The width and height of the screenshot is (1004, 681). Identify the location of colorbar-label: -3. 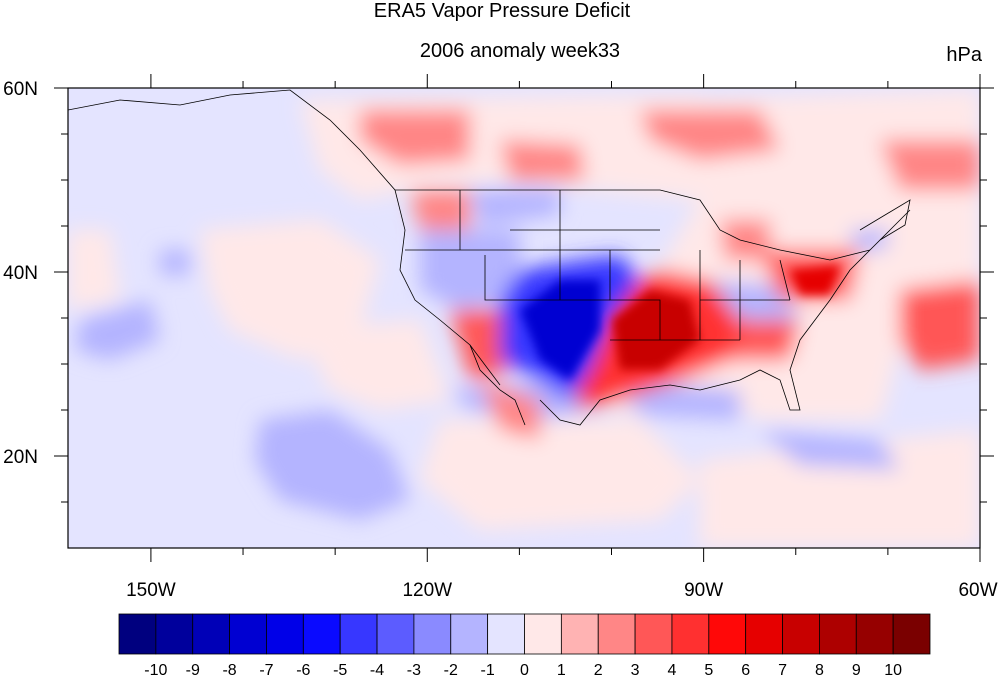
(414, 670).